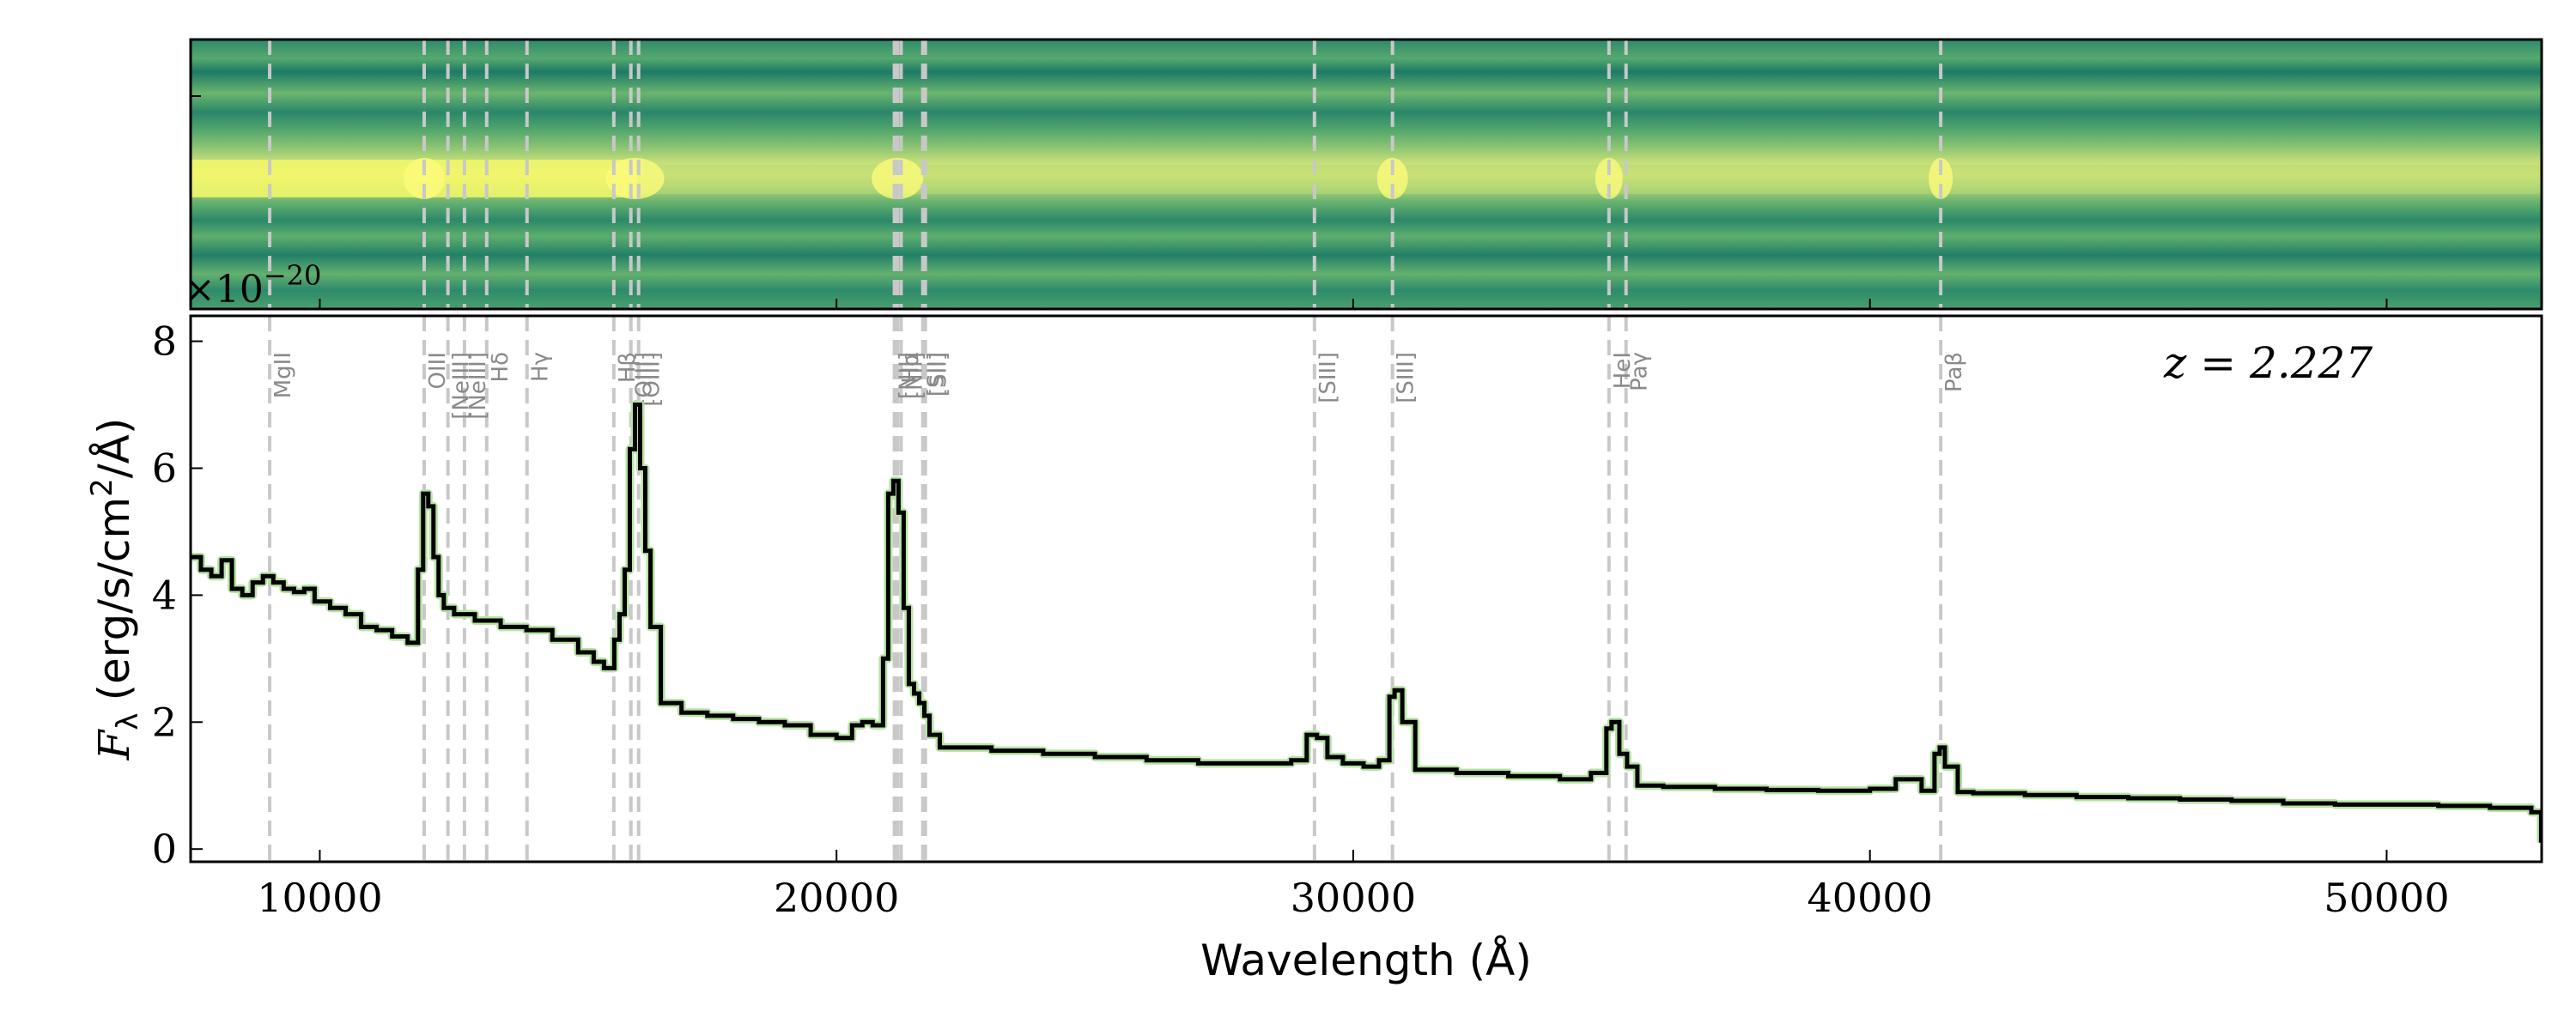 The image size is (2576, 1030). What do you see at coordinates (541, 367) in the screenshot?
I see `emission-line-label: Hγ` at bounding box center [541, 367].